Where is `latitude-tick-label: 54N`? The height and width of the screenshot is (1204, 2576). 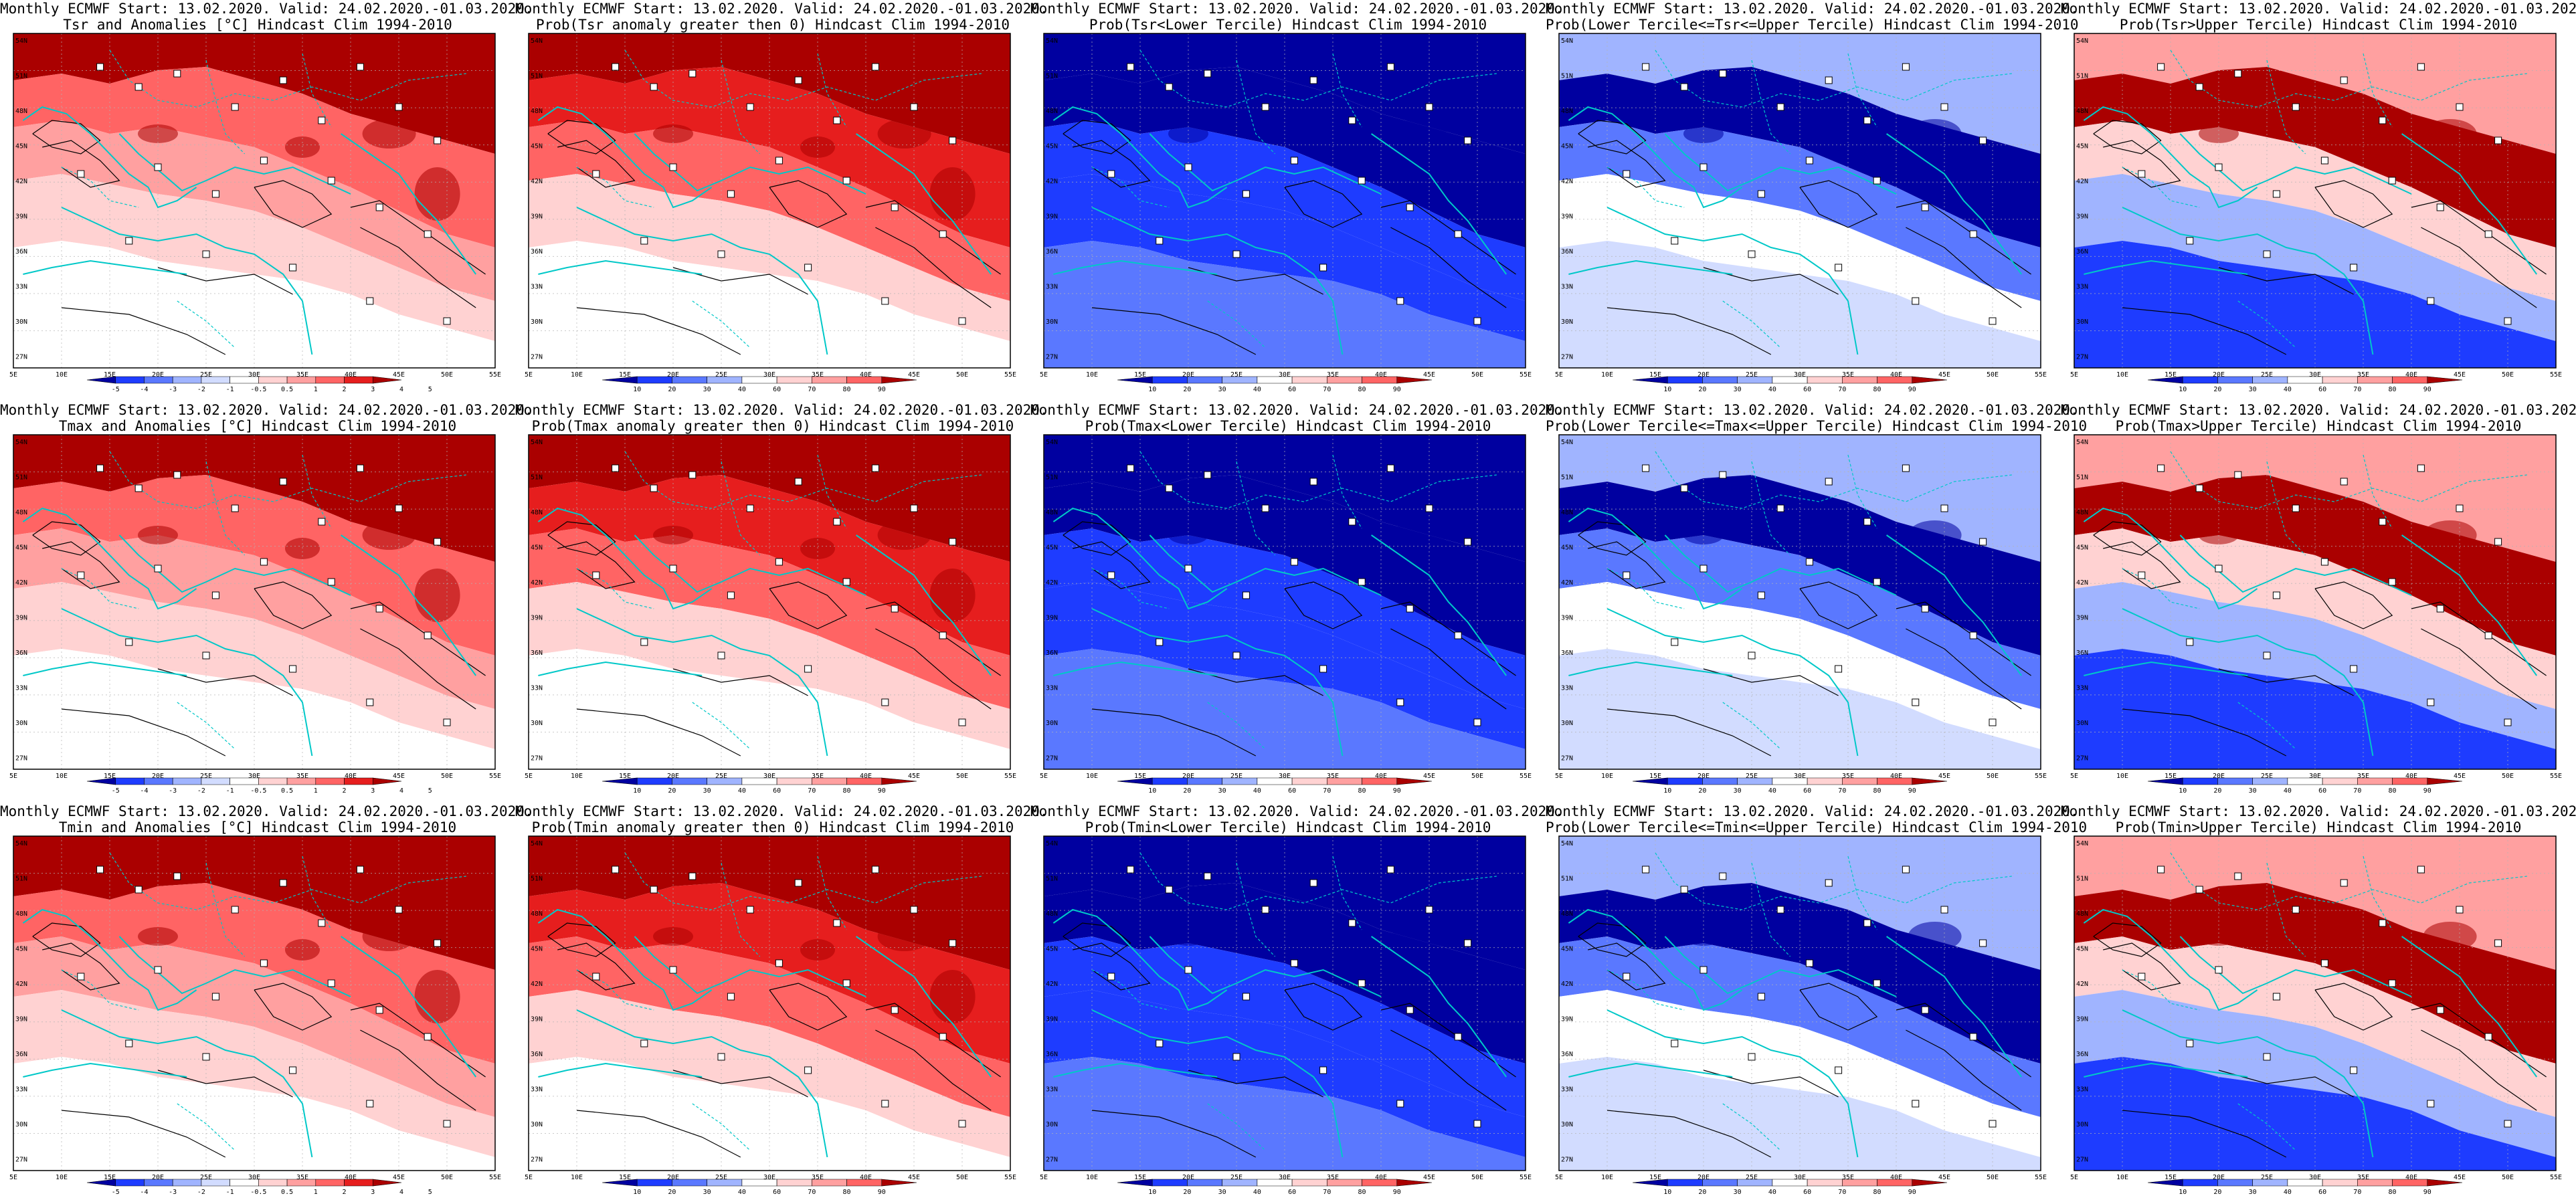 latitude-tick-label: 54N is located at coordinates (21, 41).